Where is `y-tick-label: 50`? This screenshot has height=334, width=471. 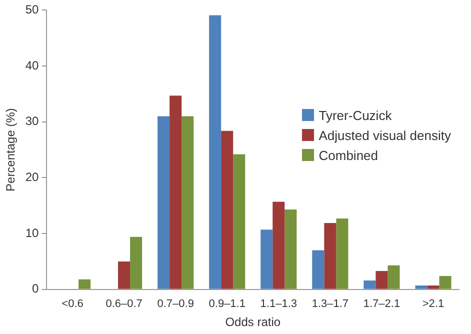 y-tick-label: 50 is located at coordinates (32, 9).